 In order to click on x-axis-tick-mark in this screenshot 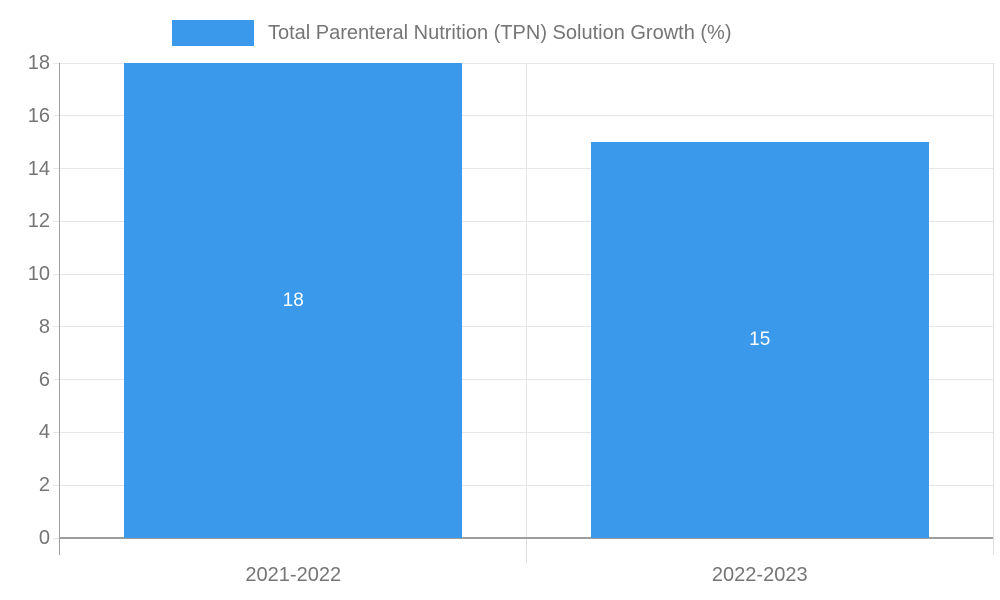, I will do `click(526, 550)`.